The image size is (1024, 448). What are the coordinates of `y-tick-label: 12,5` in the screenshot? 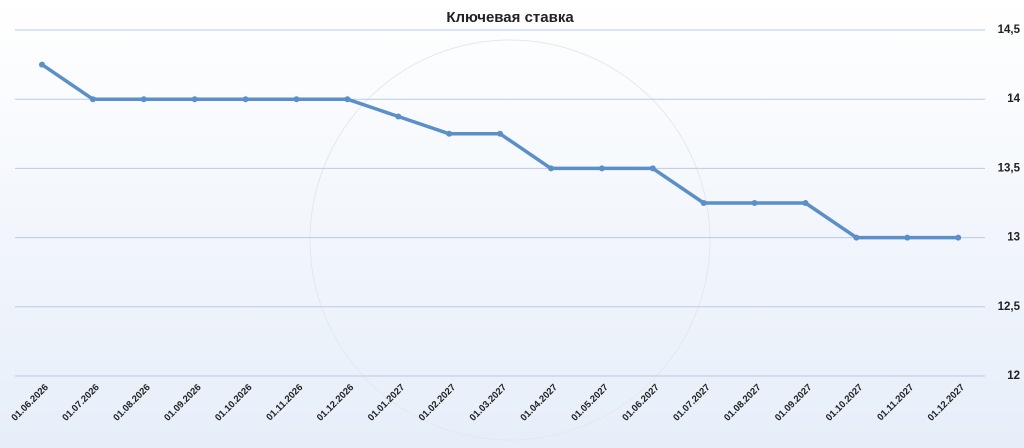 It's located at (1009, 307).